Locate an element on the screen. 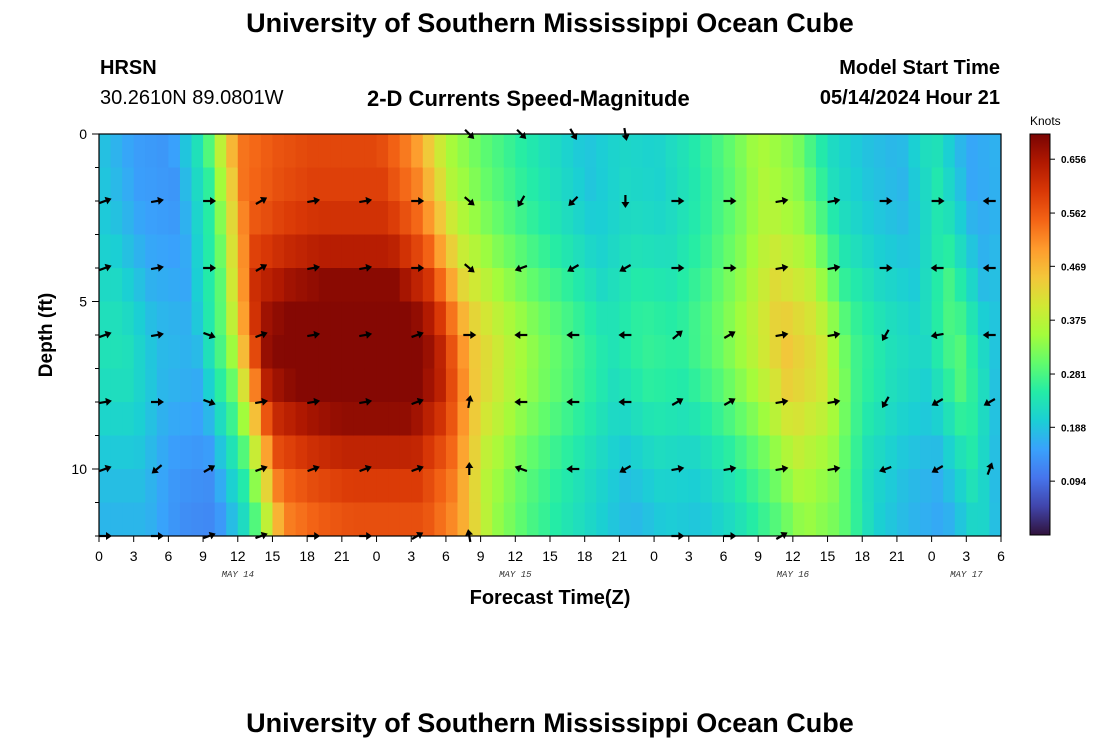  x-tick-label: 21 is located at coordinates (620, 556).